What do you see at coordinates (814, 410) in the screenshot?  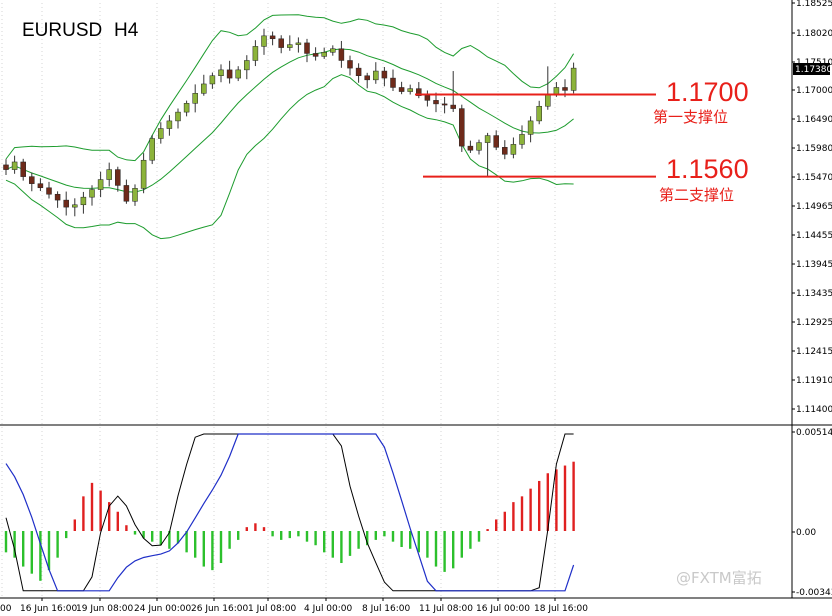 I see `price-tick-label: 1.11400` at bounding box center [814, 410].